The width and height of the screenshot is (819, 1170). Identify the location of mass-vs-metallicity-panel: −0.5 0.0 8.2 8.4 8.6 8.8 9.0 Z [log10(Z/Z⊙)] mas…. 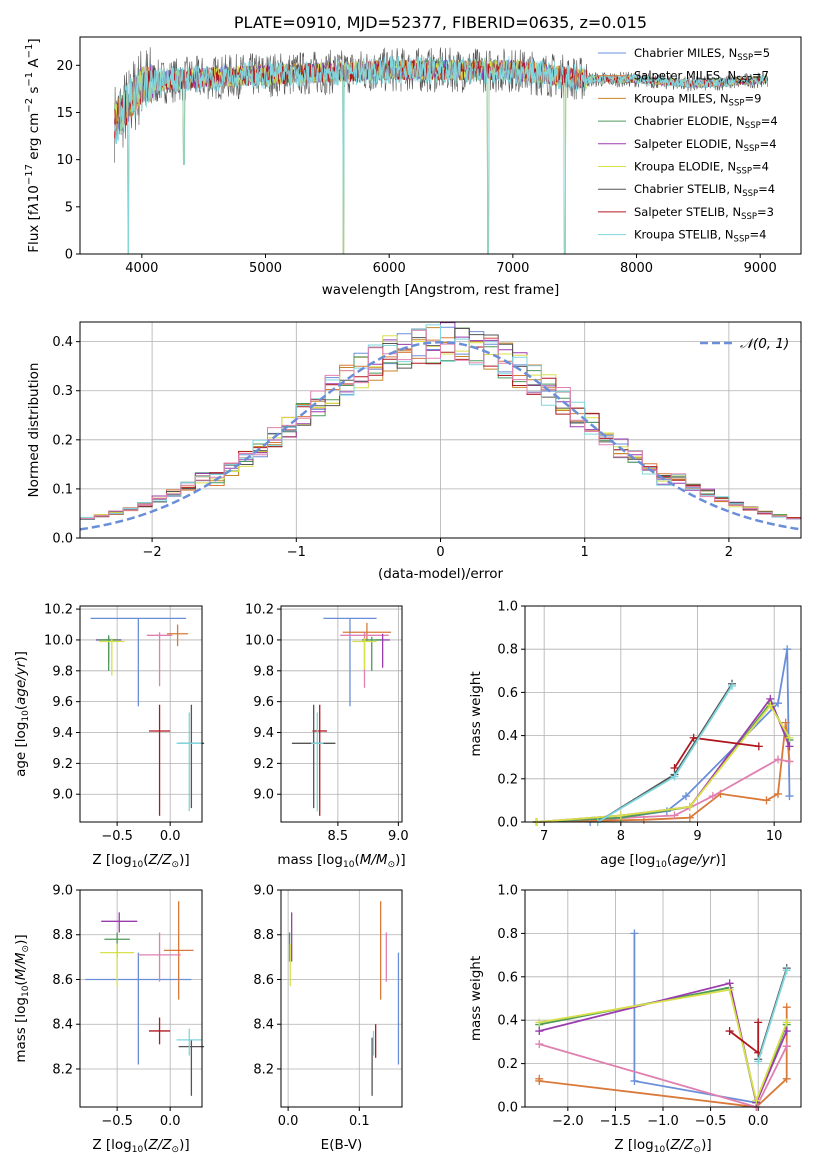
(109, 1019).